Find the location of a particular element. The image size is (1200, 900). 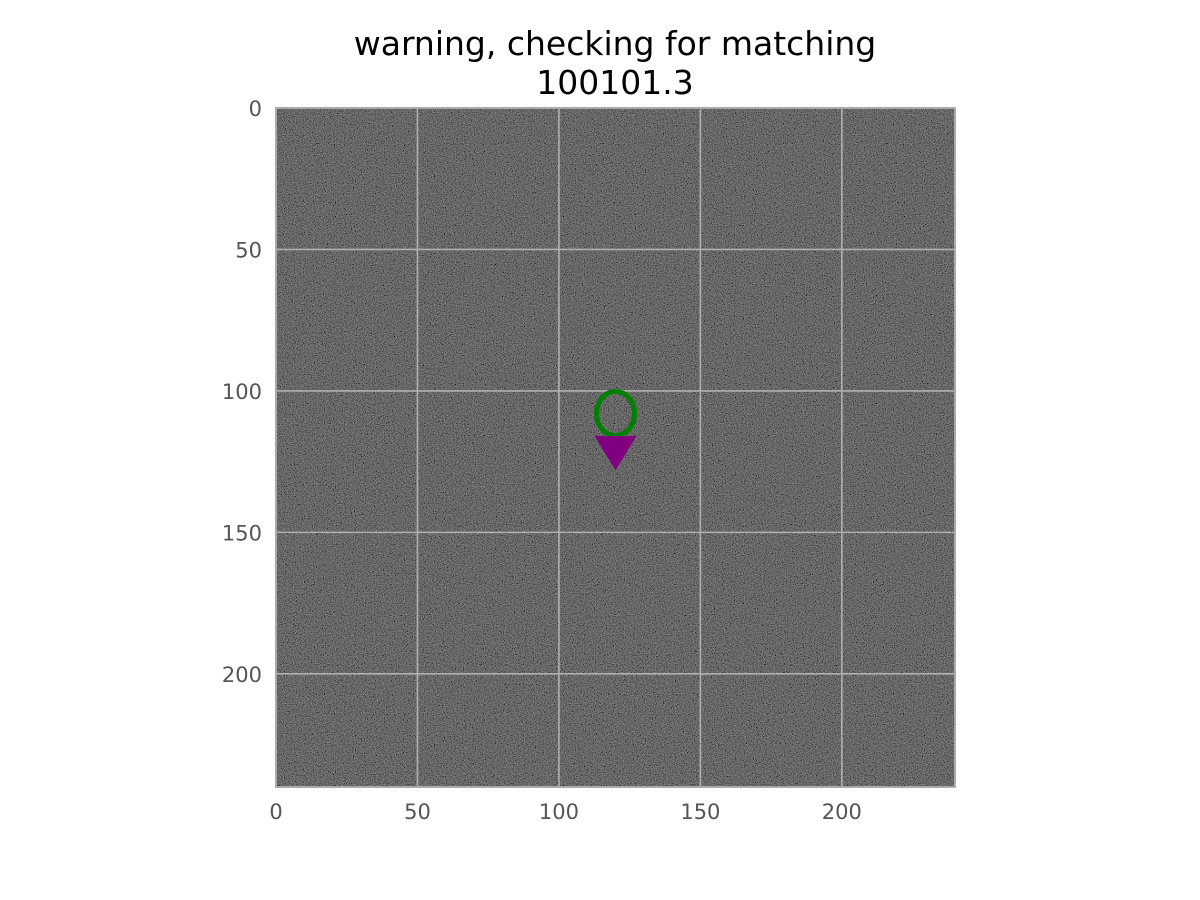

markers is located at coordinates (615, 430).